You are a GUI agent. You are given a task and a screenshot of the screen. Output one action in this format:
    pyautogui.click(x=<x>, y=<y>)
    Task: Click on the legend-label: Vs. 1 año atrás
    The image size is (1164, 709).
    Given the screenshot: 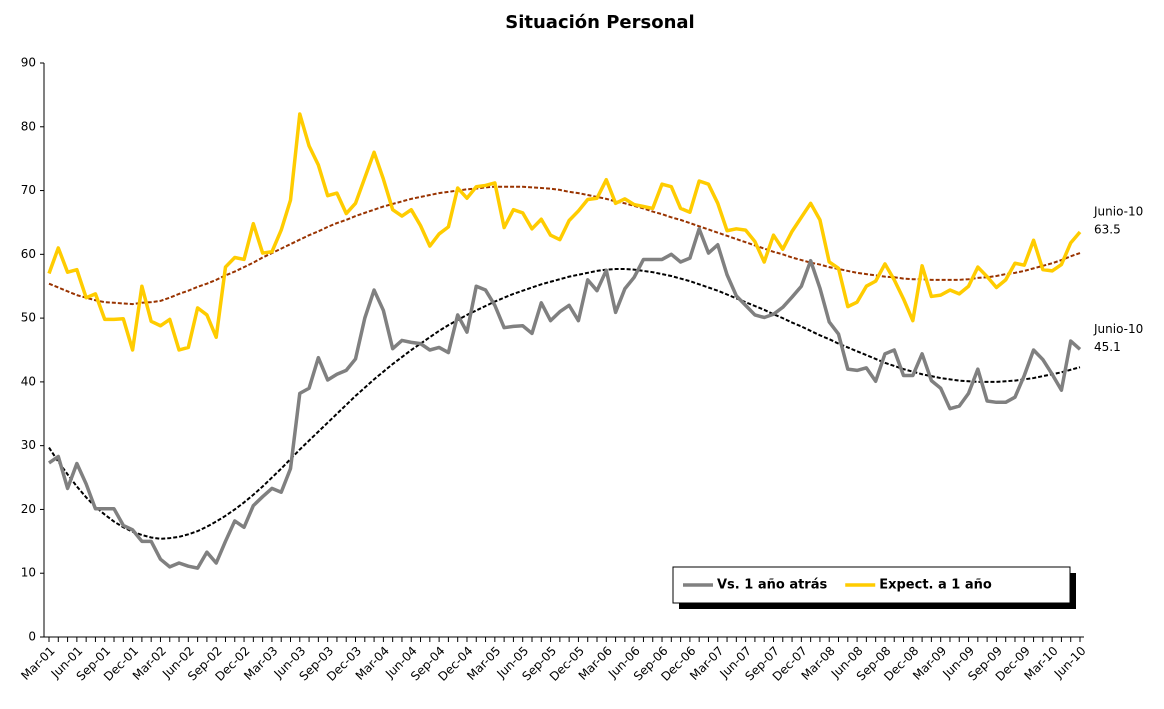 What is the action you would take?
    pyautogui.click(x=772, y=585)
    